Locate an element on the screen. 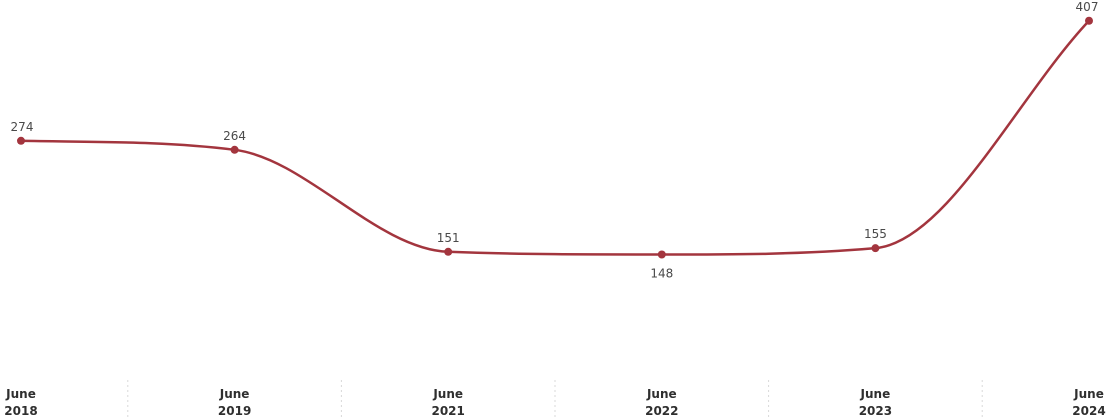 The image size is (1109, 419). category-dividers is located at coordinates (555, 399).